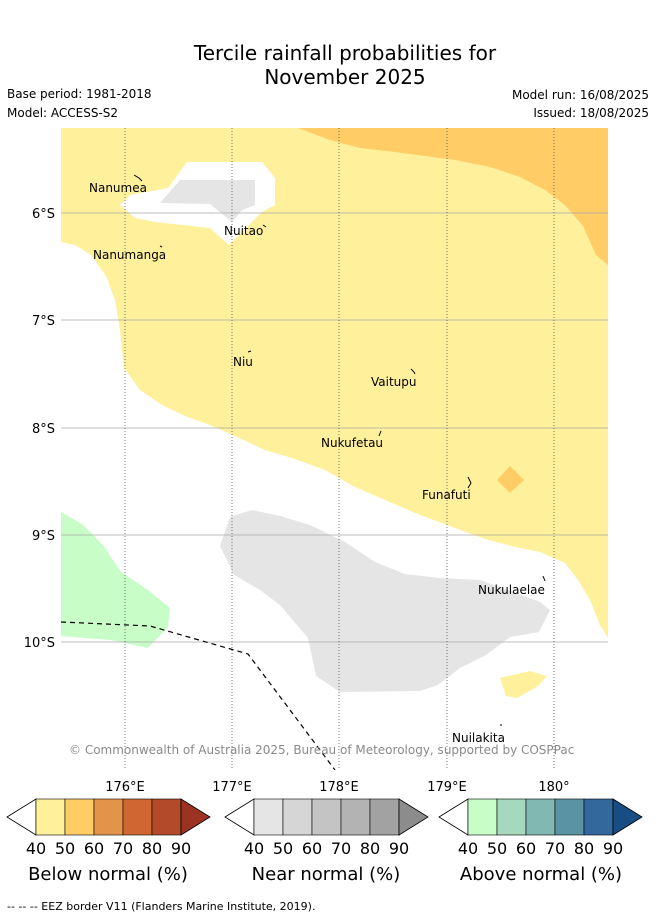  What do you see at coordinates (523, 684) in the screenshot?
I see `region-below-40-south` at bounding box center [523, 684].